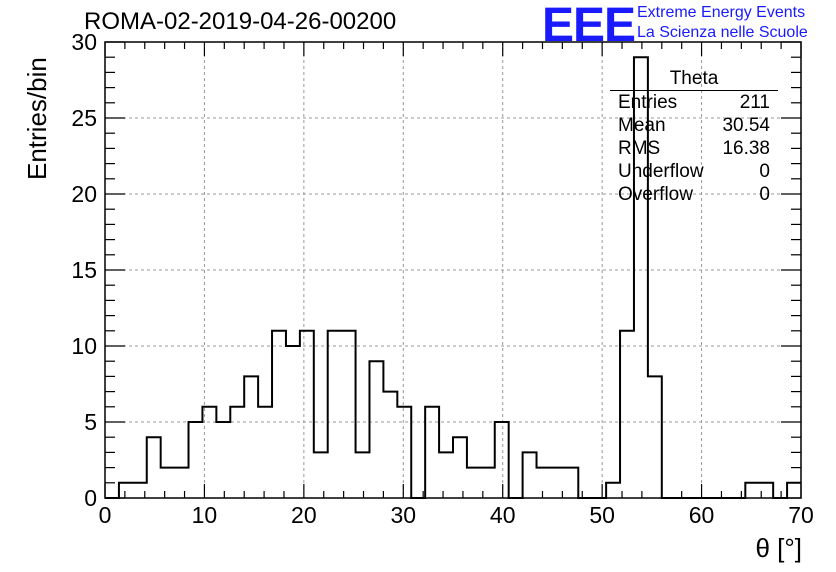  What do you see at coordinates (205, 515) in the screenshot?
I see `x-tick-label: 10` at bounding box center [205, 515].